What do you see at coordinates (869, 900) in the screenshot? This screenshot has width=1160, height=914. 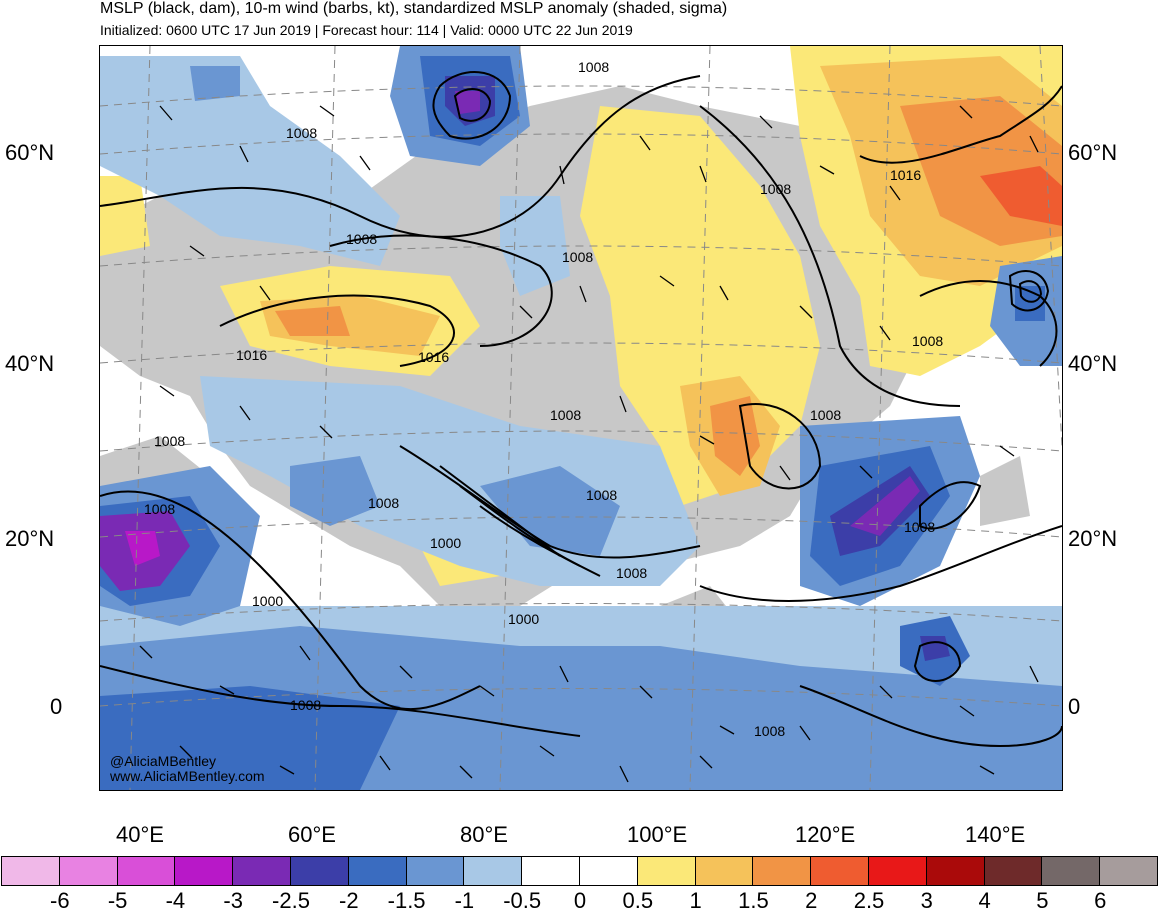 I see `colorbar-tick-label: 2.5` at bounding box center [869, 900].